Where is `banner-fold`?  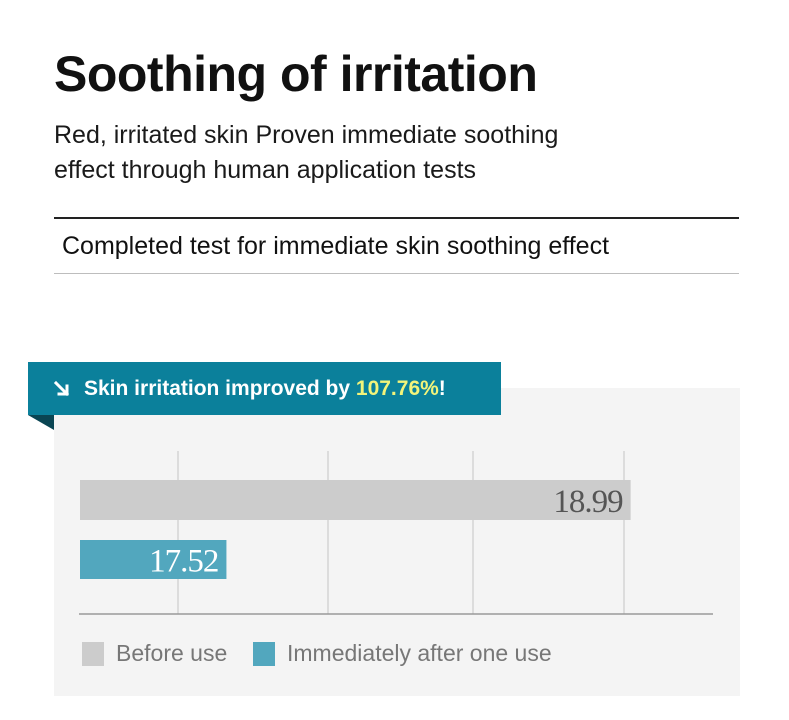 banner-fold is located at coordinates (41, 422).